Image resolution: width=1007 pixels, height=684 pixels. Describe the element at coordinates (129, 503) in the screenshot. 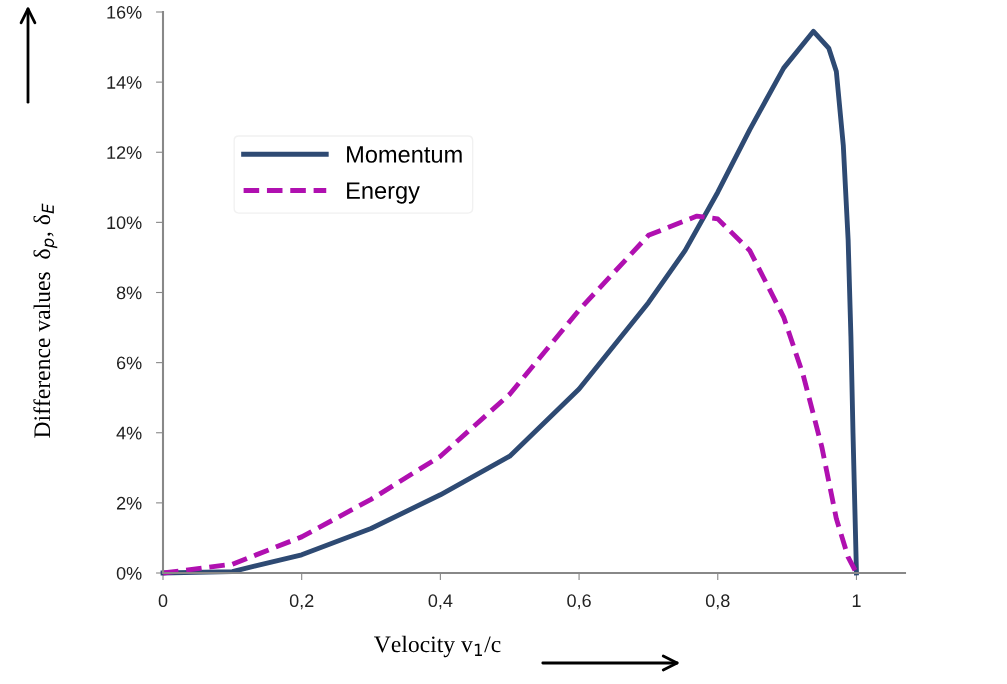

I see `y-tick-label: 2%` at that location.